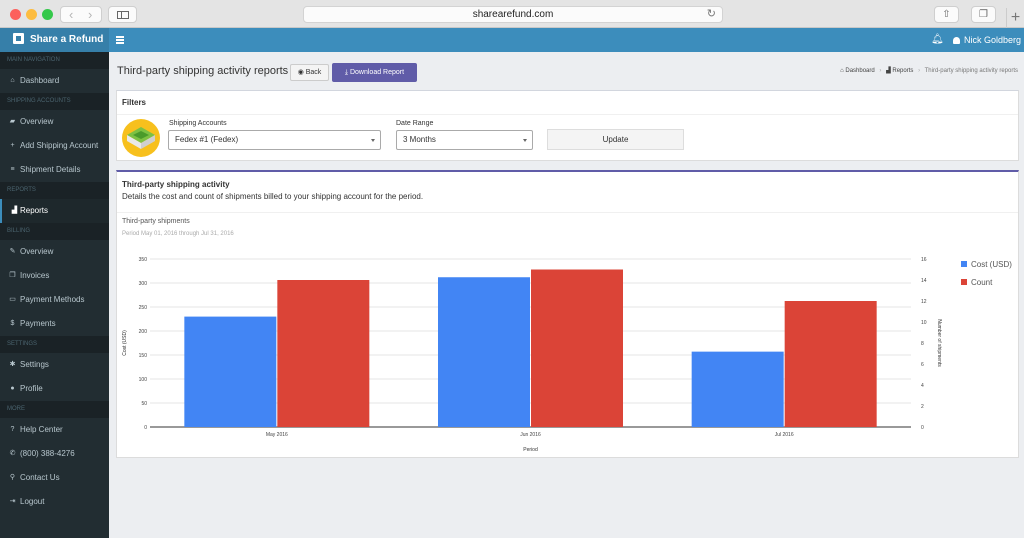 Image resolution: width=1024 pixels, height=538 pixels. I want to click on sidebar-item-label: Payment Methods, so click(52, 299).